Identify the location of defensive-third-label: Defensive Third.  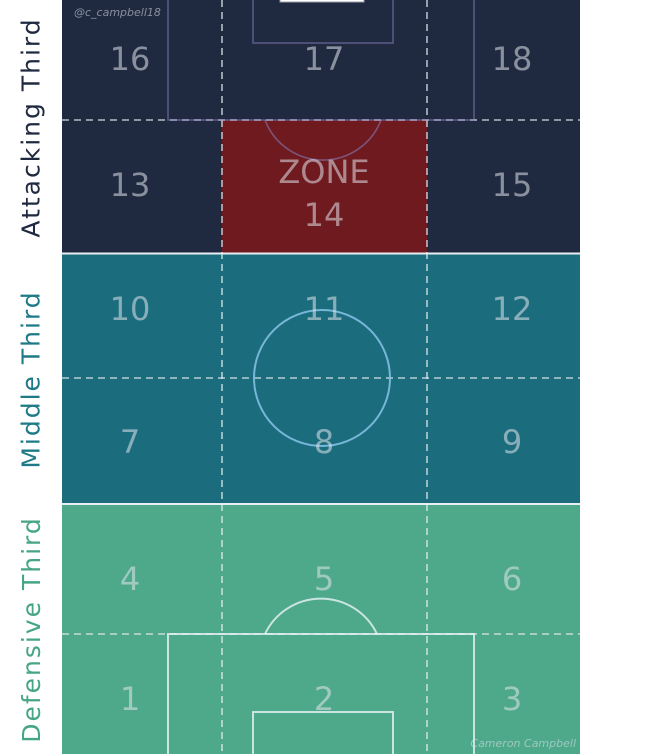
(31, 629).